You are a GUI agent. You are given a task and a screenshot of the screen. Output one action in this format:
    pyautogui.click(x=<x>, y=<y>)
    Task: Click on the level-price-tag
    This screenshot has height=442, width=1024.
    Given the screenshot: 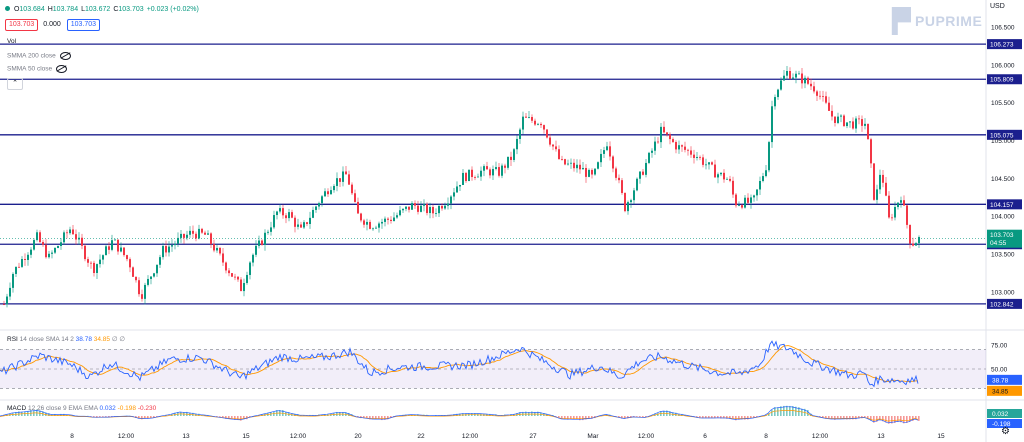 What is the action you would take?
    pyautogui.click(x=1004, y=134)
    